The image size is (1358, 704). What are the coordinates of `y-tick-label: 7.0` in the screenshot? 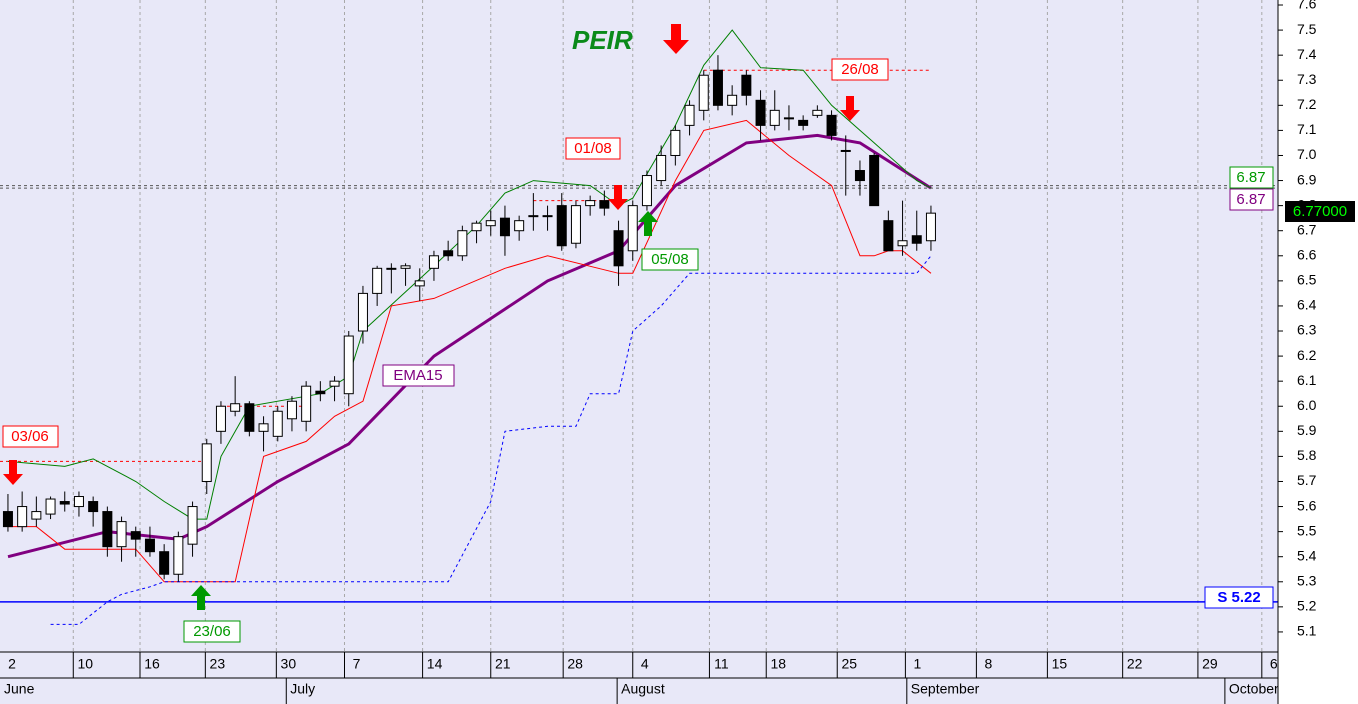 It's located at (1307, 154).